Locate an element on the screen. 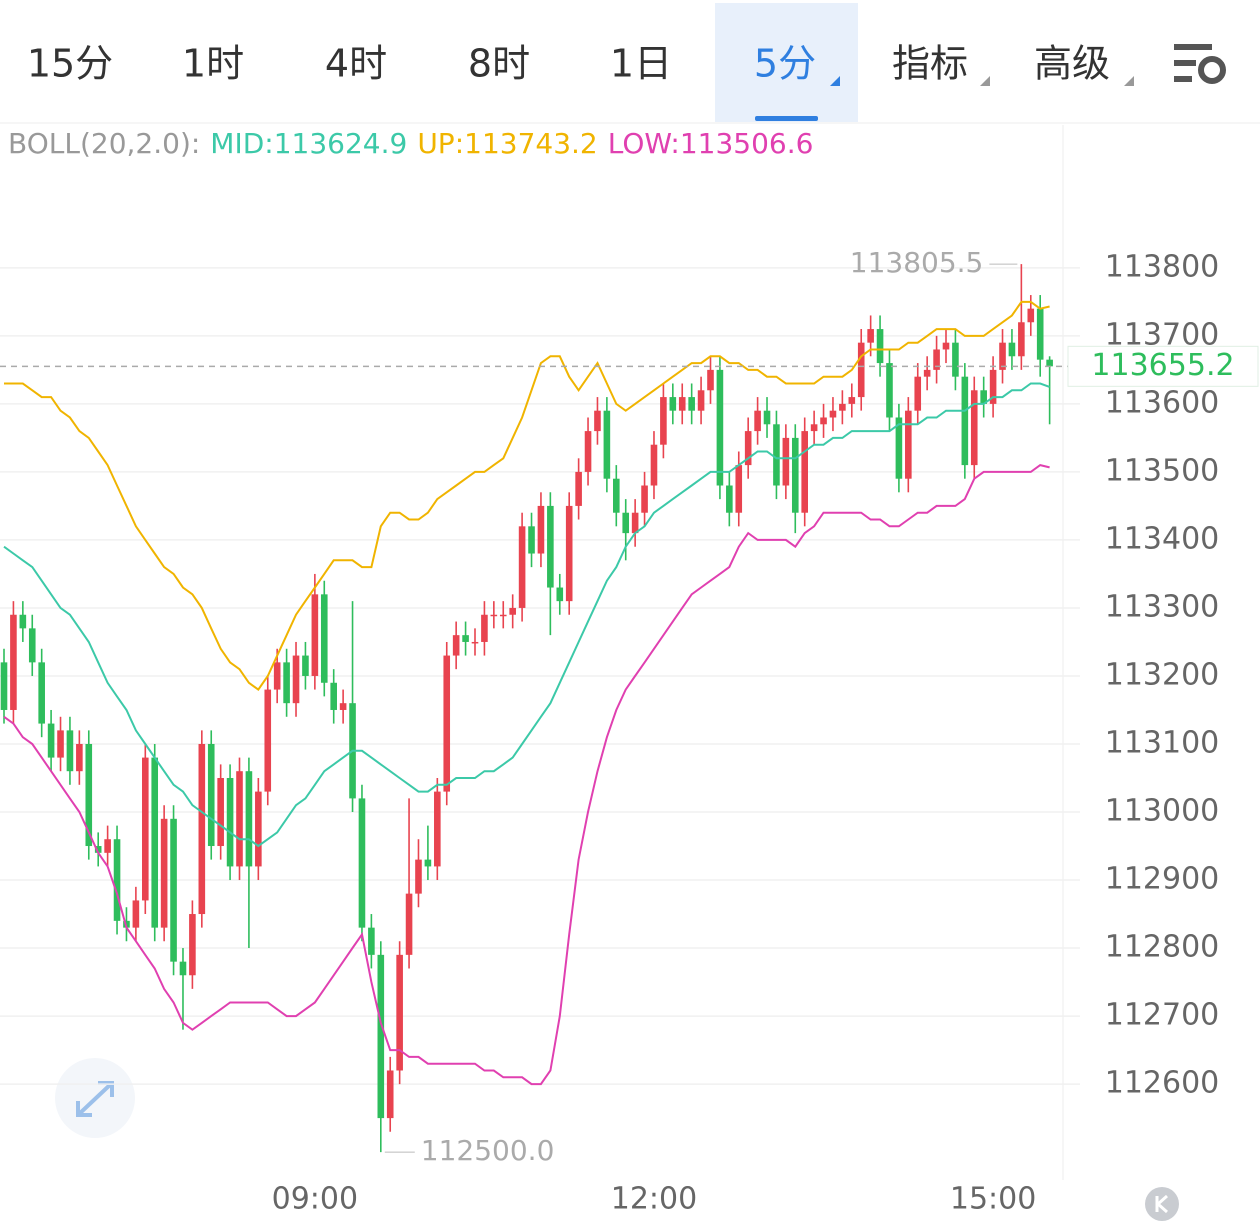 This screenshot has height=1223, width=1260. tab: 15分 is located at coordinates (70, 64).